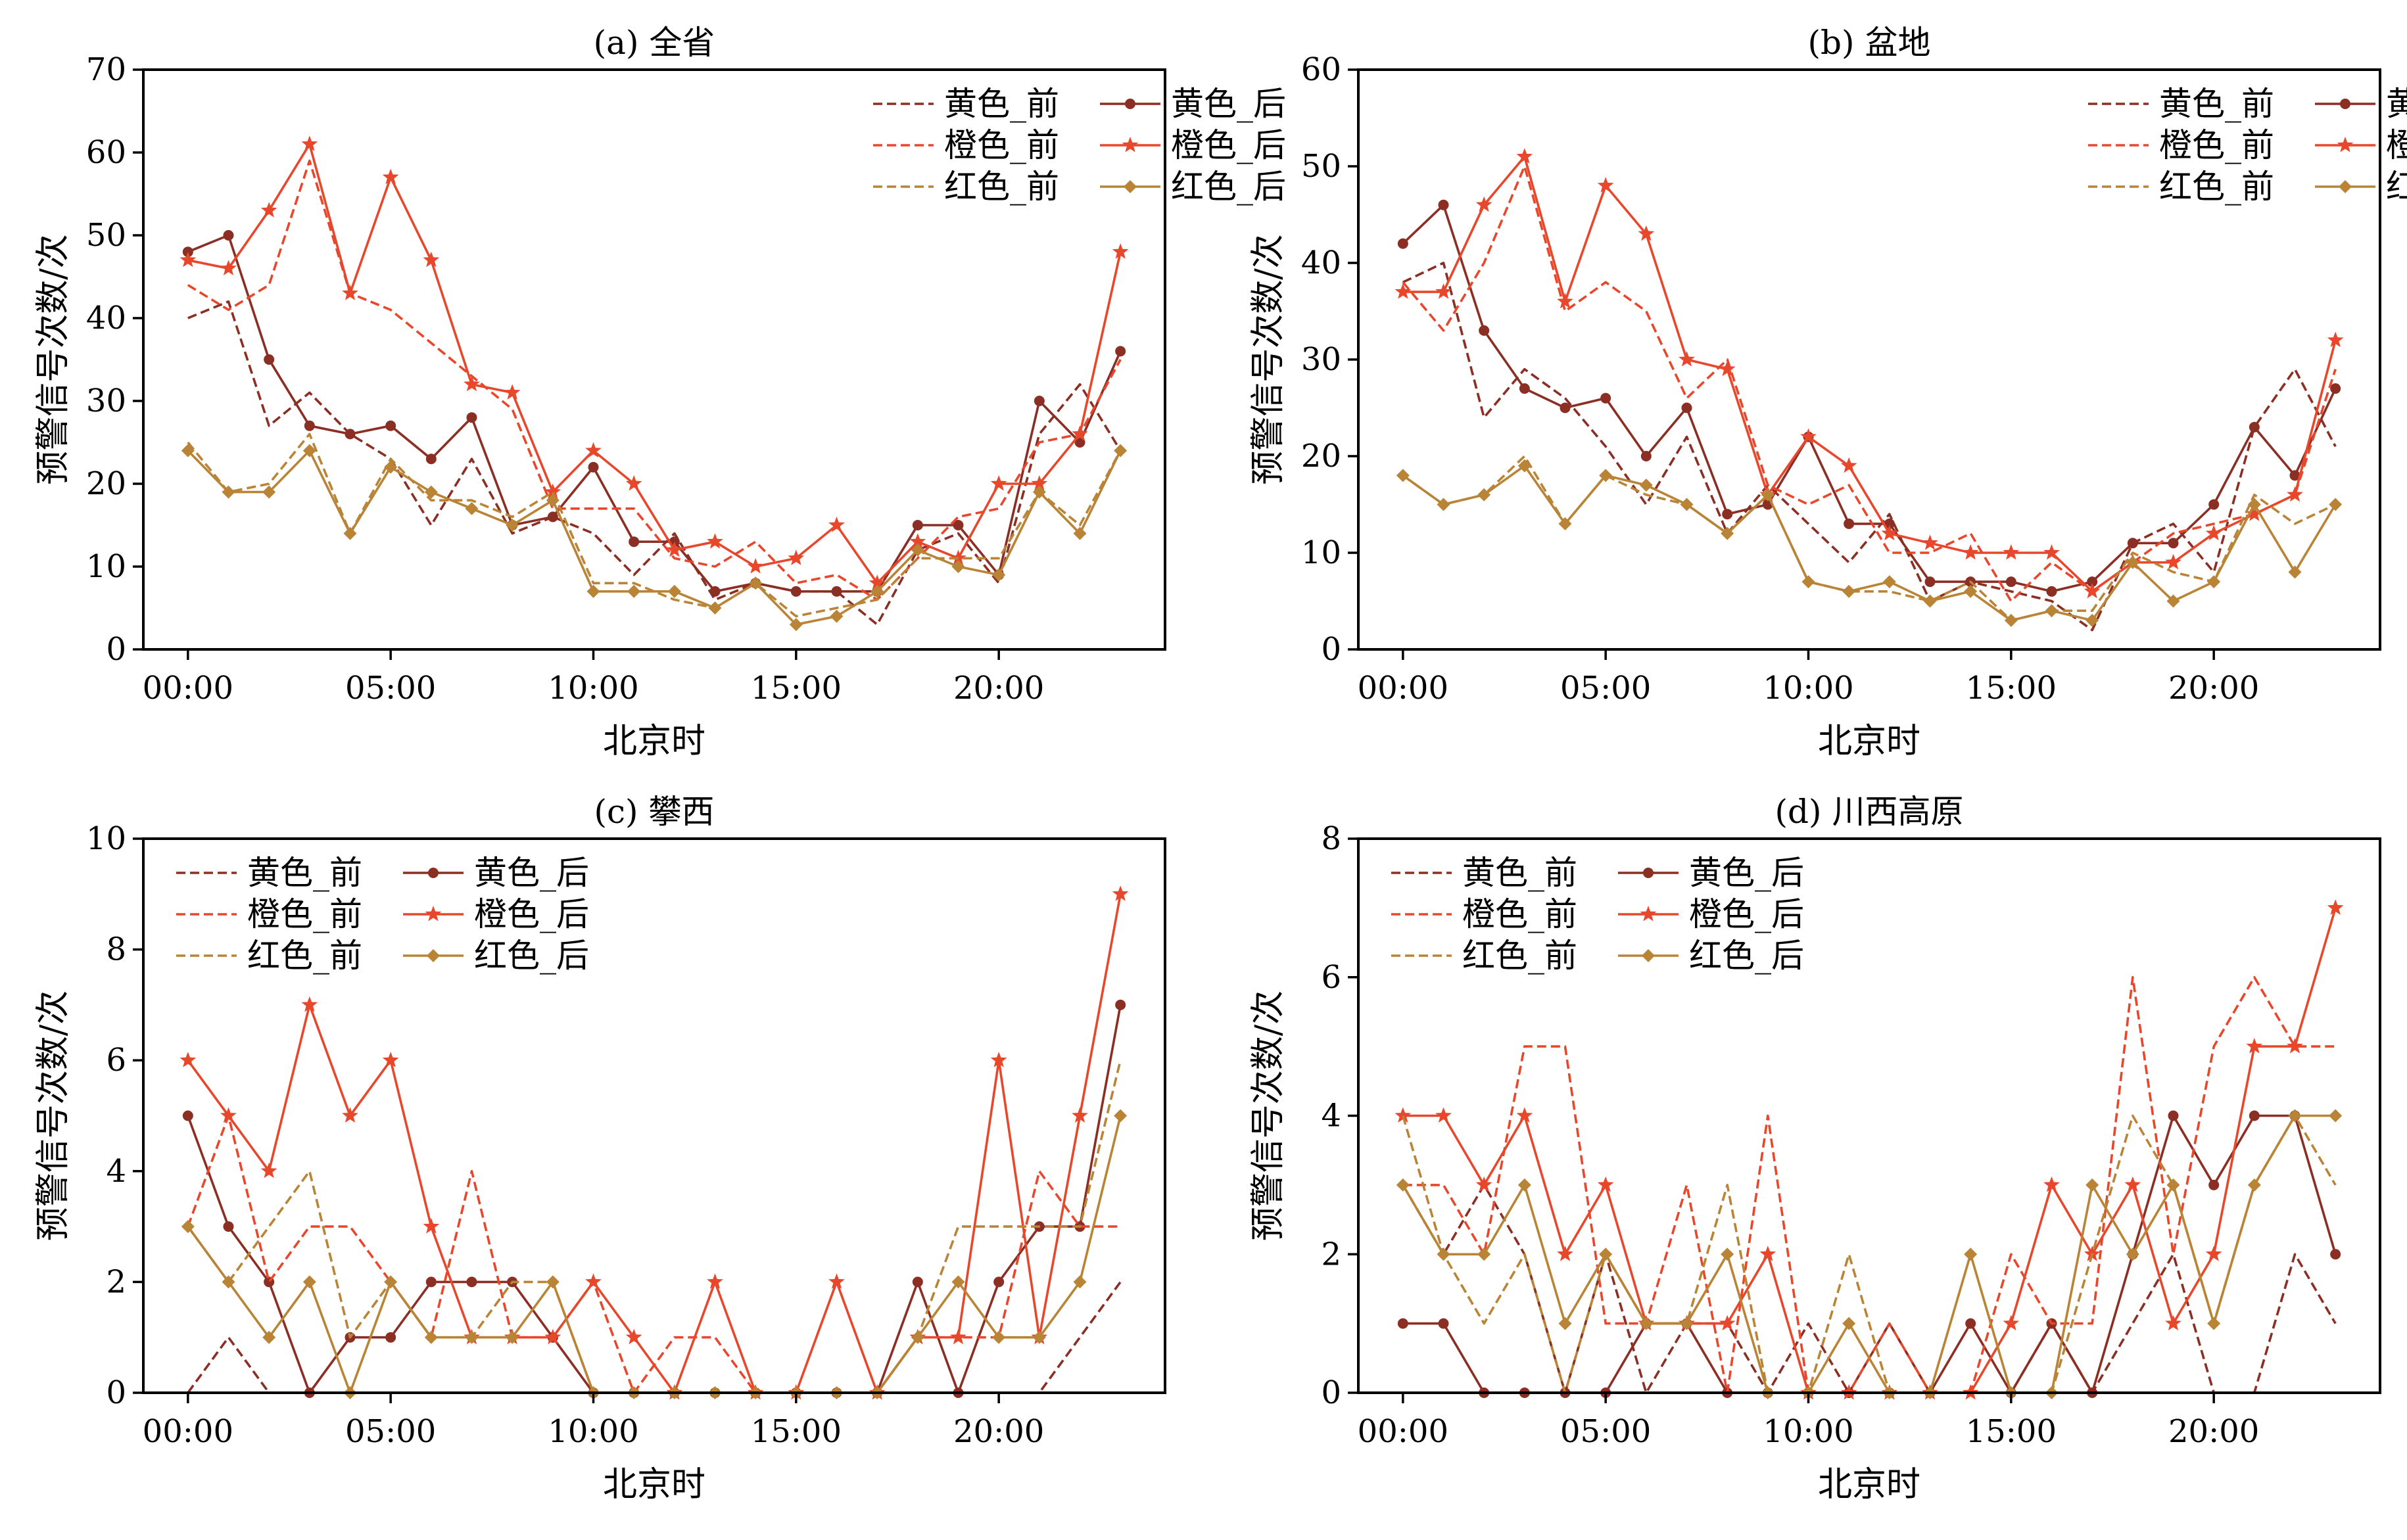 The image size is (2407, 1540). What do you see at coordinates (304, 873) in the screenshot?
I see `legend-label: 黄色_前` at bounding box center [304, 873].